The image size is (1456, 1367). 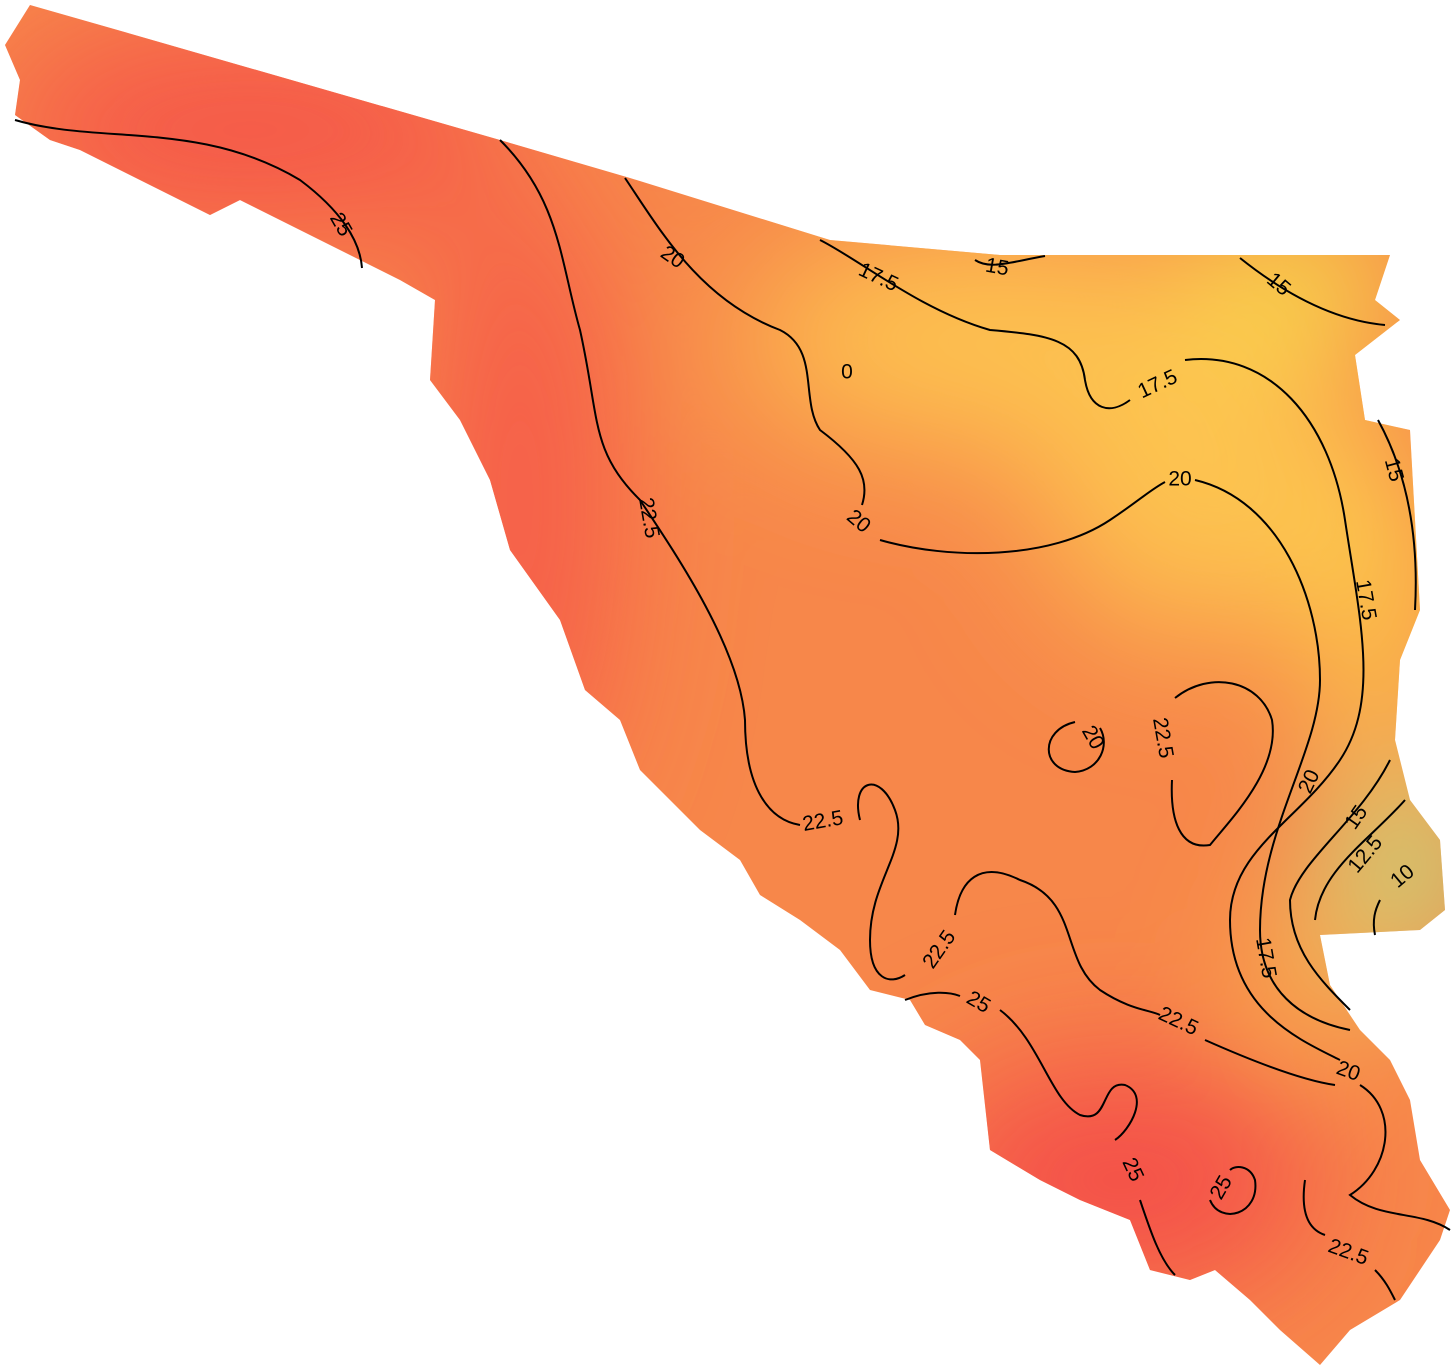 I want to click on contour-label: 15, so click(x=997, y=267).